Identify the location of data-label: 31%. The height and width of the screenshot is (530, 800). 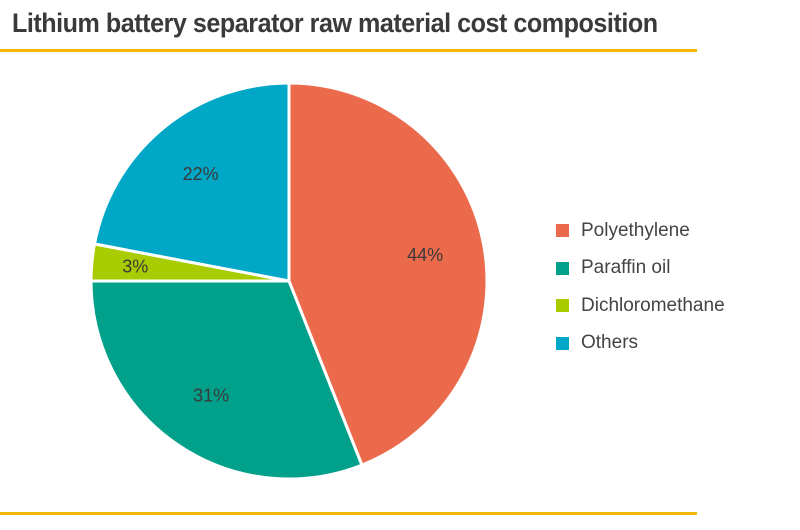
(211, 396).